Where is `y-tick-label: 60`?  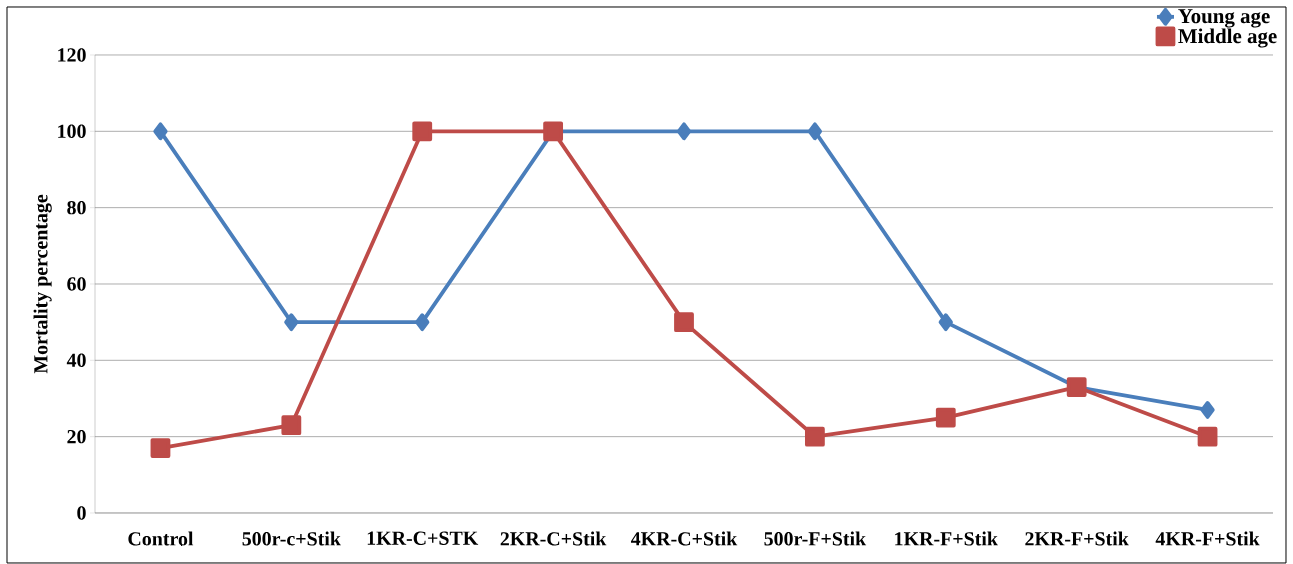
y-tick-label: 60 is located at coordinates (76, 284).